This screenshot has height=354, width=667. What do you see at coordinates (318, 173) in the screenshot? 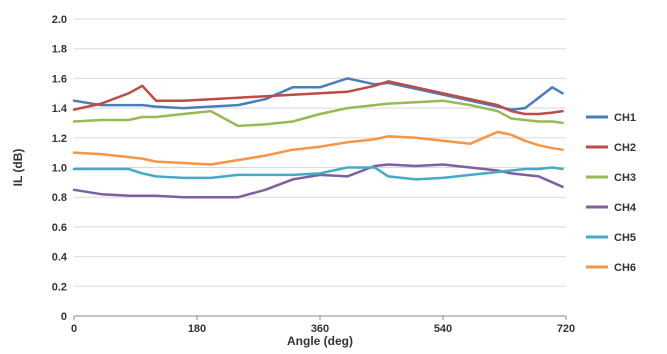
I see `series-line-ch5` at bounding box center [318, 173].